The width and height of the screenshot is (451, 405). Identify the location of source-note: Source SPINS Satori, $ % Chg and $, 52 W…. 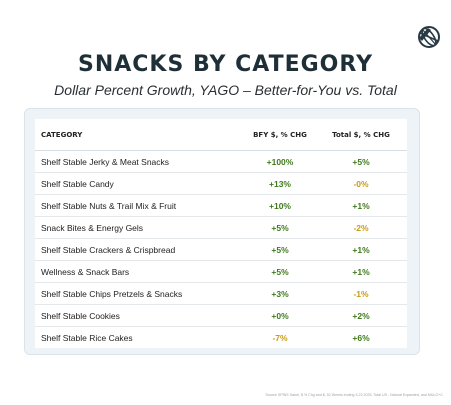
(354, 395).